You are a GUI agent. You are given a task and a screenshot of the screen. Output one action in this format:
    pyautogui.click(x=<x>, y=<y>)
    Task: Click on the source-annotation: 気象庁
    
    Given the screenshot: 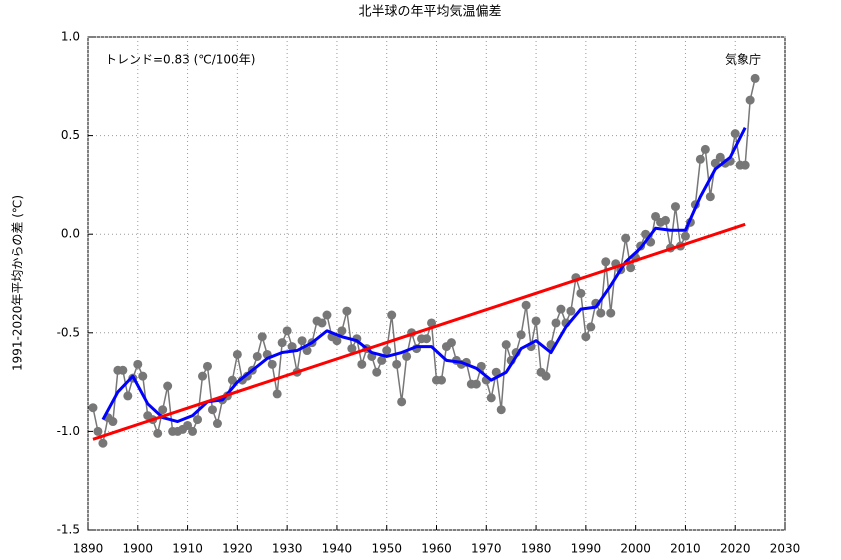 What is the action you would take?
    pyautogui.click(x=743, y=59)
    